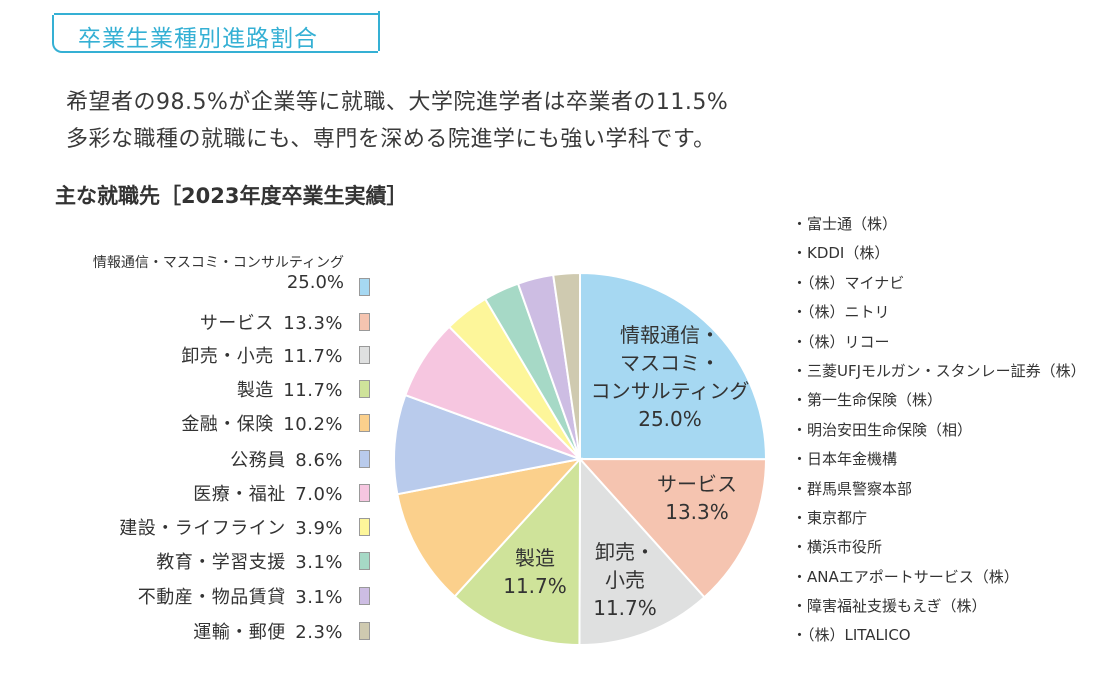 The image size is (1105, 697). Describe the element at coordinates (231, 196) in the screenshot. I see `employer-list-heading: 主な就職先［2023年度卒業生実績］` at that location.